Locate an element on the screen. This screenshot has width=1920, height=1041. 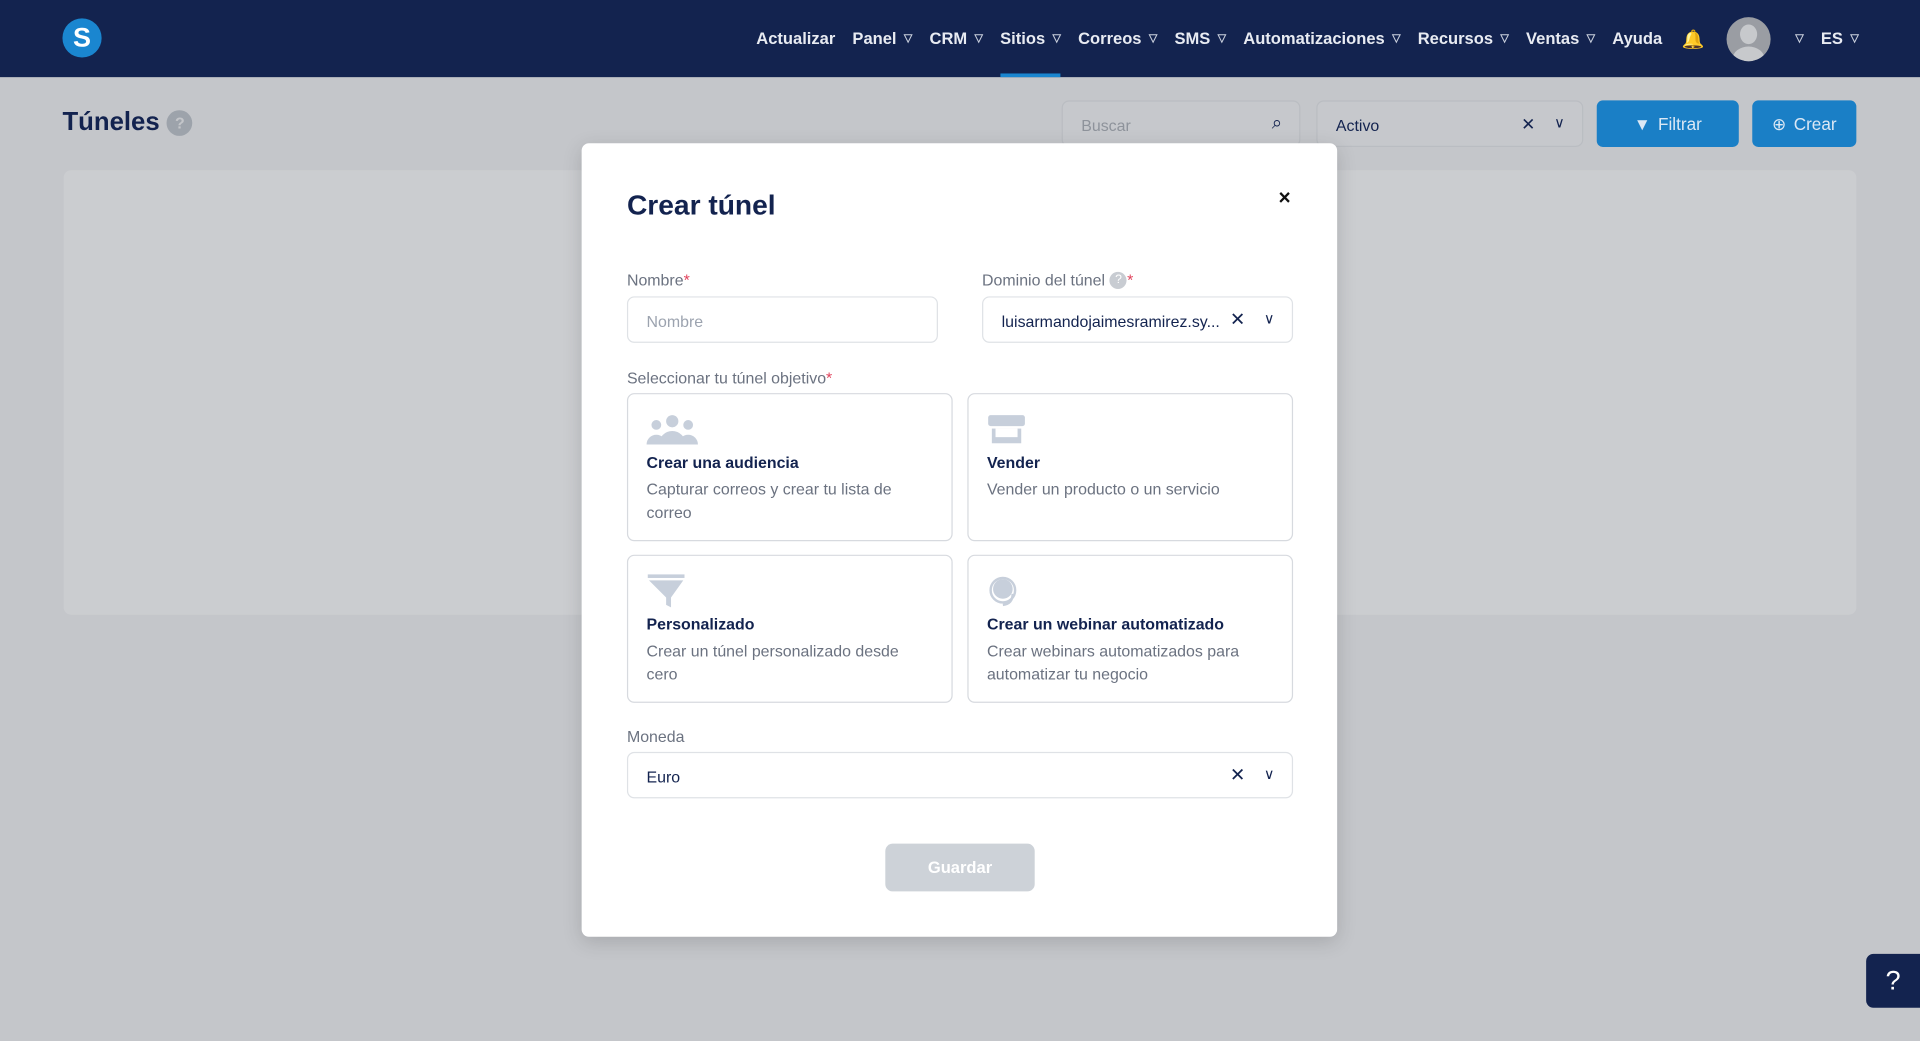
funnel-icon is located at coordinates (666, 591).